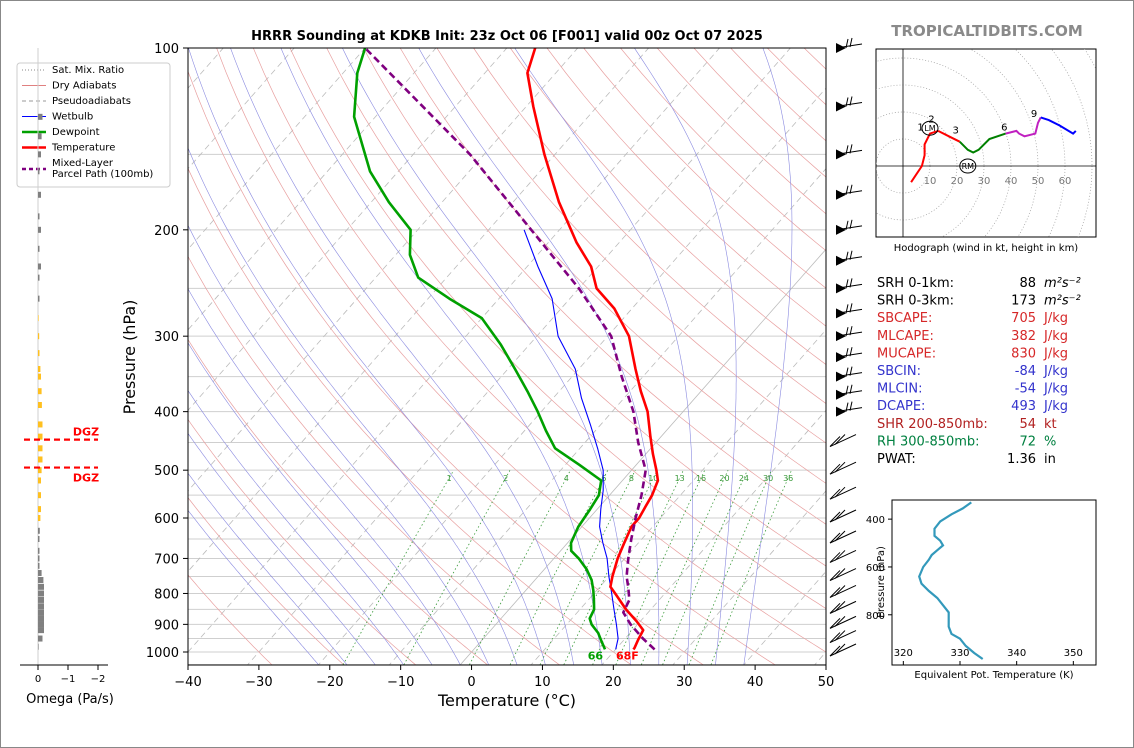 The image size is (1134, 748). I want to click on theta-e-x-tick-label: 320, so click(903, 653).